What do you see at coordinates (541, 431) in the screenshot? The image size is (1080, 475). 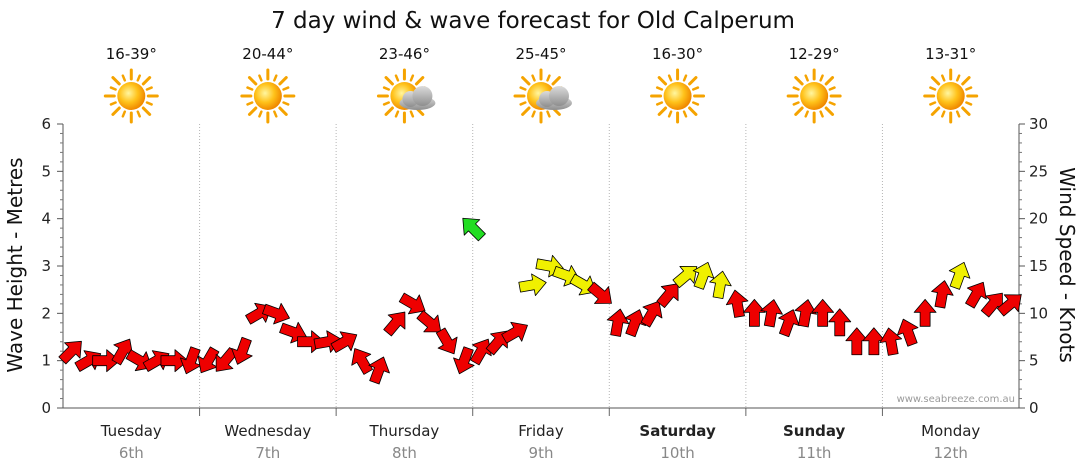 I see `day-name-label: Friday` at bounding box center [541, 431].